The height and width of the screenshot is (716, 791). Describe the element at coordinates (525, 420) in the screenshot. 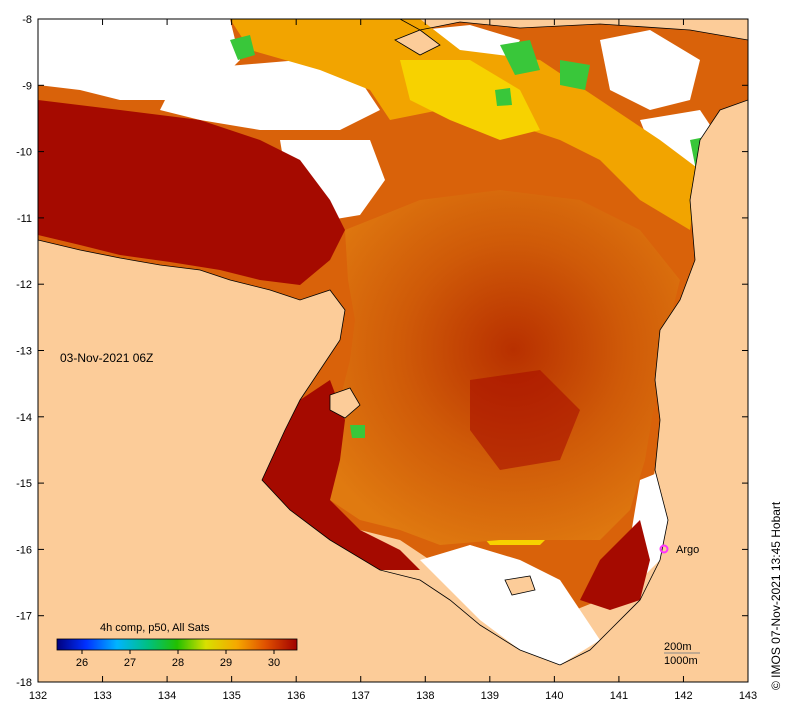

I see `sst-hot-core` at that location.